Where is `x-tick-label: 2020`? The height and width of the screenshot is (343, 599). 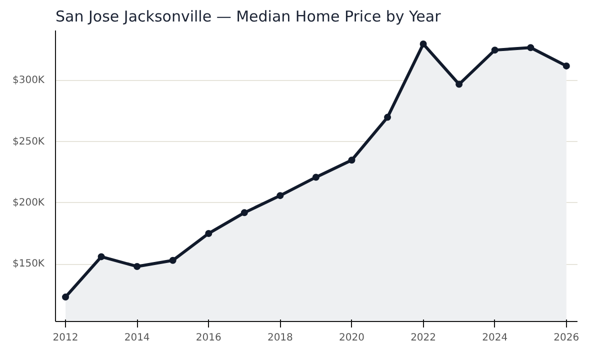
x-tick-label: 2020 is located at coordinates (351, 337).